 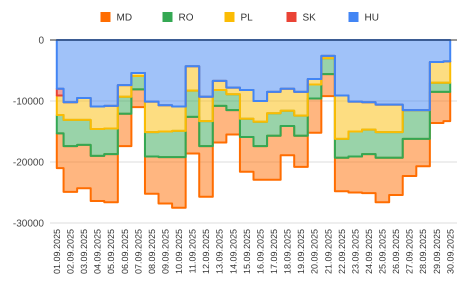 What do you see at coordinates (151, 251) in the screenshot?
I see `x-tick-label: 08.09.2025` at bounding box center [151, 251].